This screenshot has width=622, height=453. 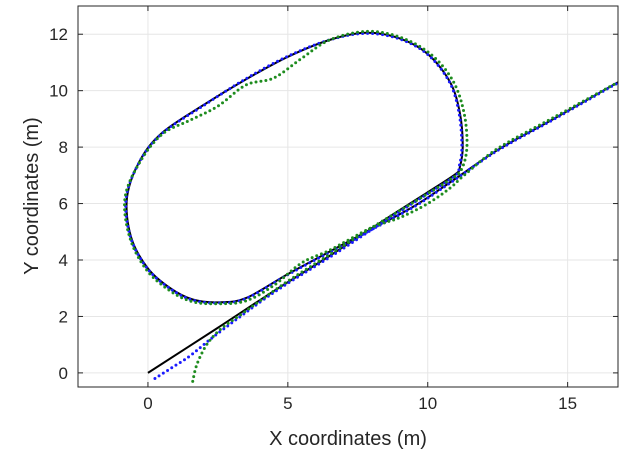 I want to click on y-tick-label: 6, so click(x=63, y=204).